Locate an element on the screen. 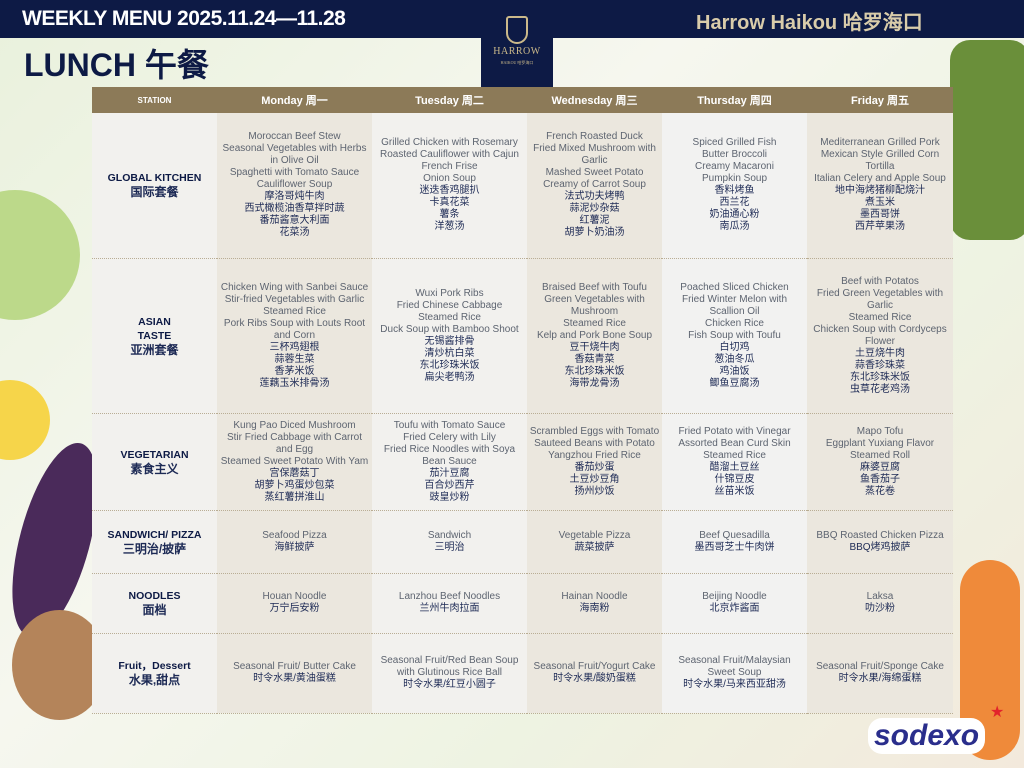 The height and width of the screenshot is (768, 1024). dish-zh: 法式功夫烤鸭 is located at coordinates (594, 197).